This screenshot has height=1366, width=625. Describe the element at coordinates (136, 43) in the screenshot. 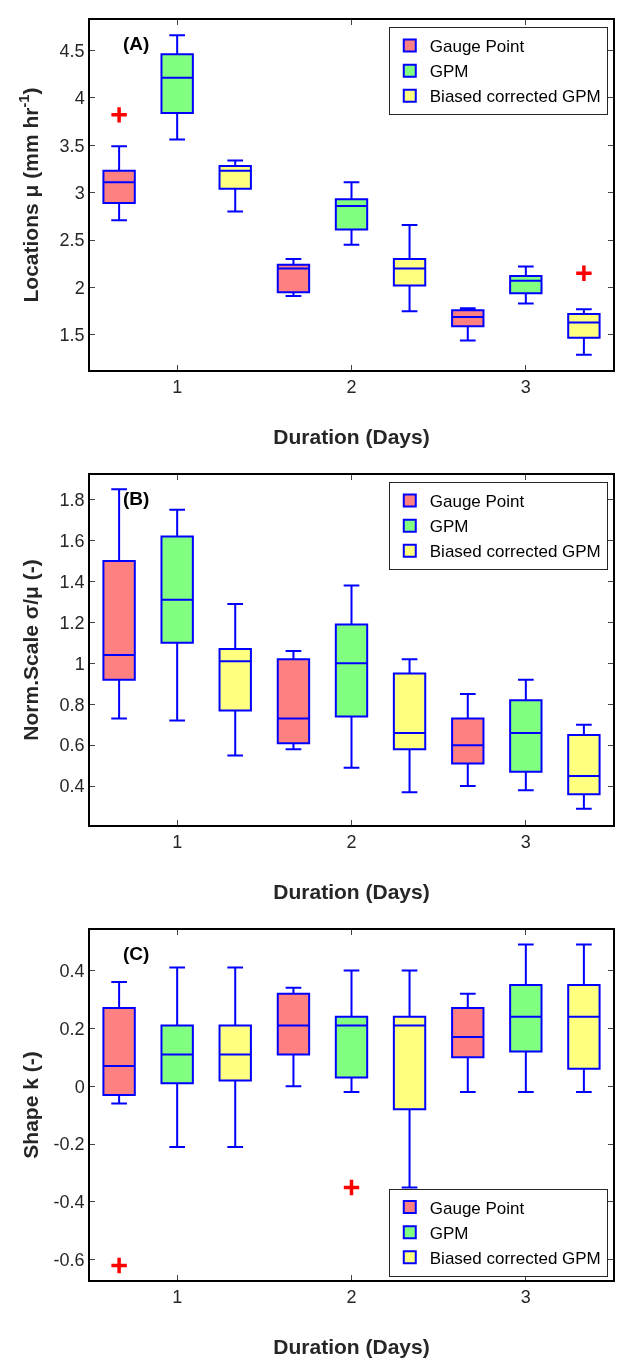

I see `annotation: (A)` at that location.